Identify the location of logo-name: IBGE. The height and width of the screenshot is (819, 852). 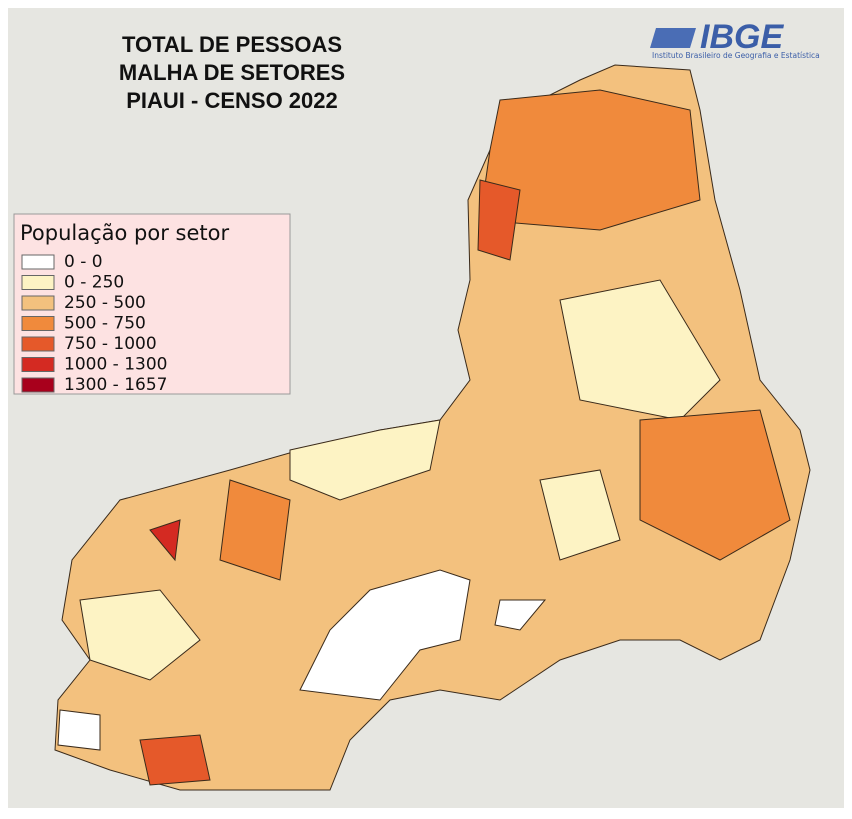
(742, 37).